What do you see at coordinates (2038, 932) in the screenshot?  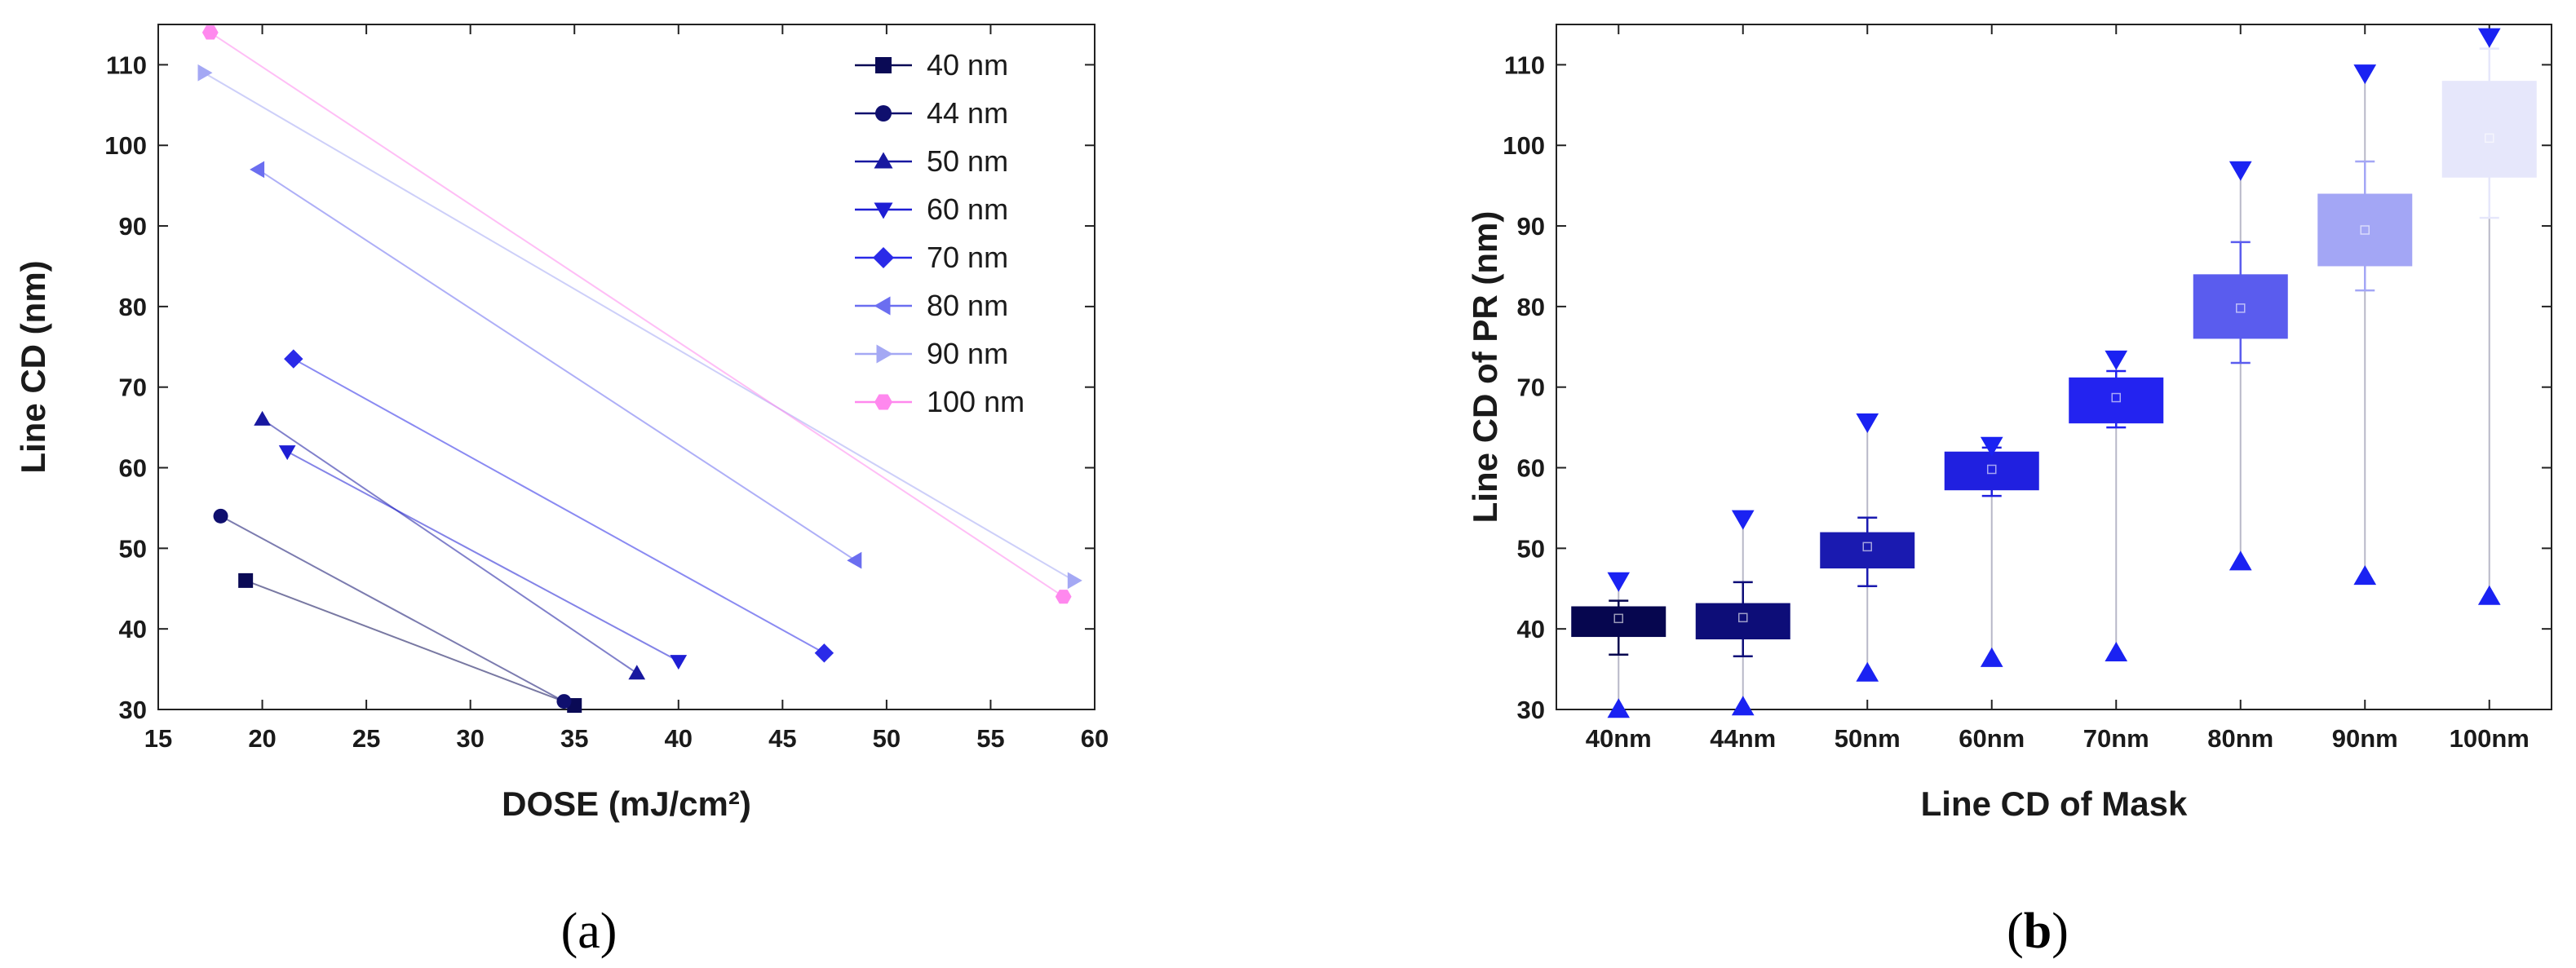 I see `panel-b-caption-letter: b` at bounding box center [2038, 932].